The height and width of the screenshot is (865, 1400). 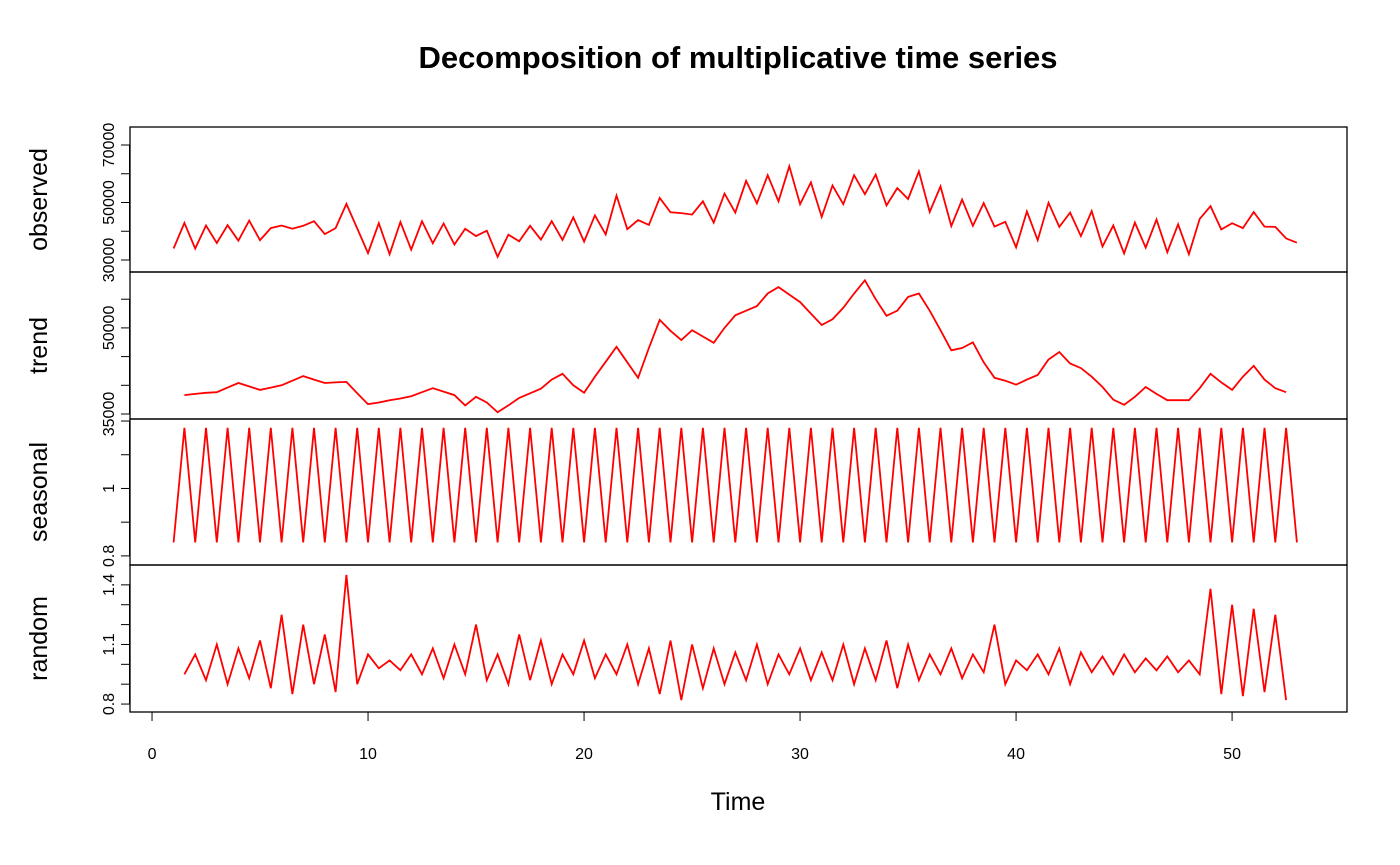 I want to click on panel-label: trend, so click(x=39, y=345).